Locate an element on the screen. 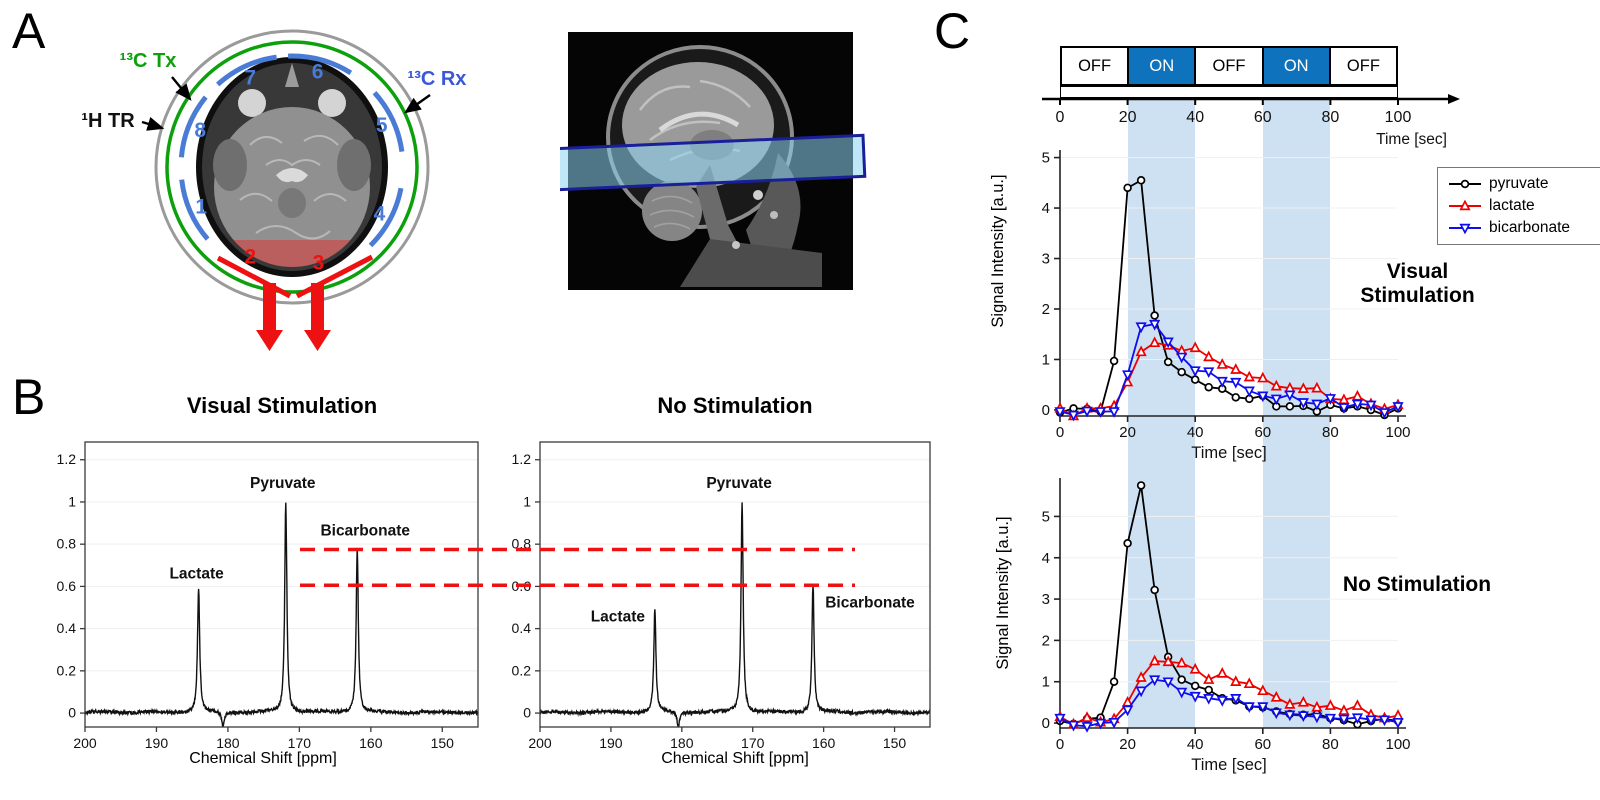 This screenshot has width=1600, height=800. legend-item-pyruvate: pyruvate is located at coordinates (1522, 184).